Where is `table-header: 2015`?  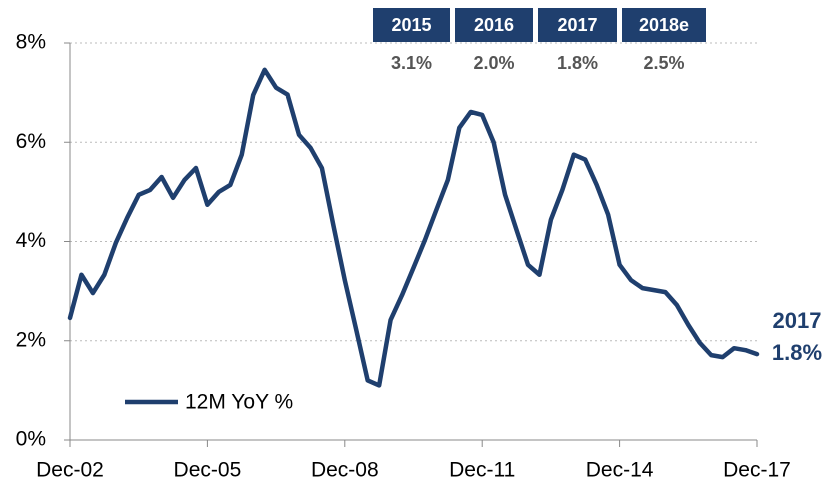
table-header: 2015 is located at coordinates (411, 25).